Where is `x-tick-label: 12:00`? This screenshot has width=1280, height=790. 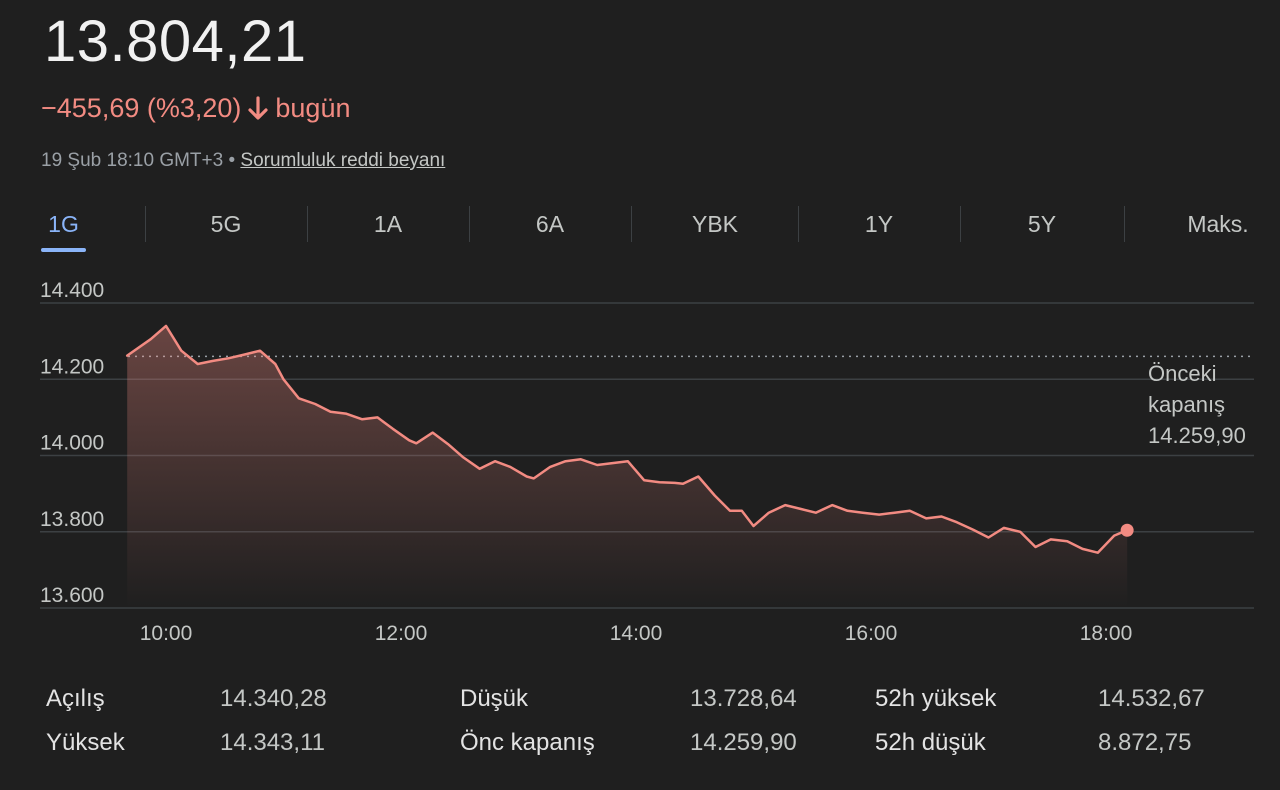 x-tick-label: 12:00 is located at coordinates (401, 633).